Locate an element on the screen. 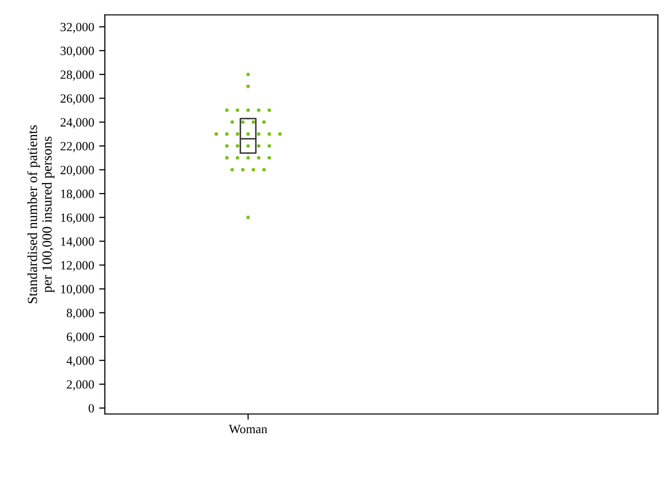 This screenshot has width=672, height=480. y-tick-label: 10,000 is located at coordinates (77, 290).